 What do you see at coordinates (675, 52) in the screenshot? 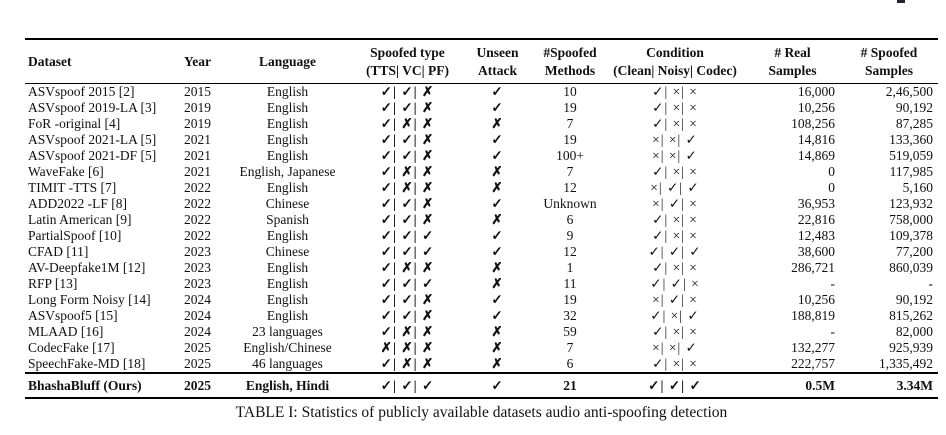
I see `col-header-line1: Condition` at bounding box center [675, 52].